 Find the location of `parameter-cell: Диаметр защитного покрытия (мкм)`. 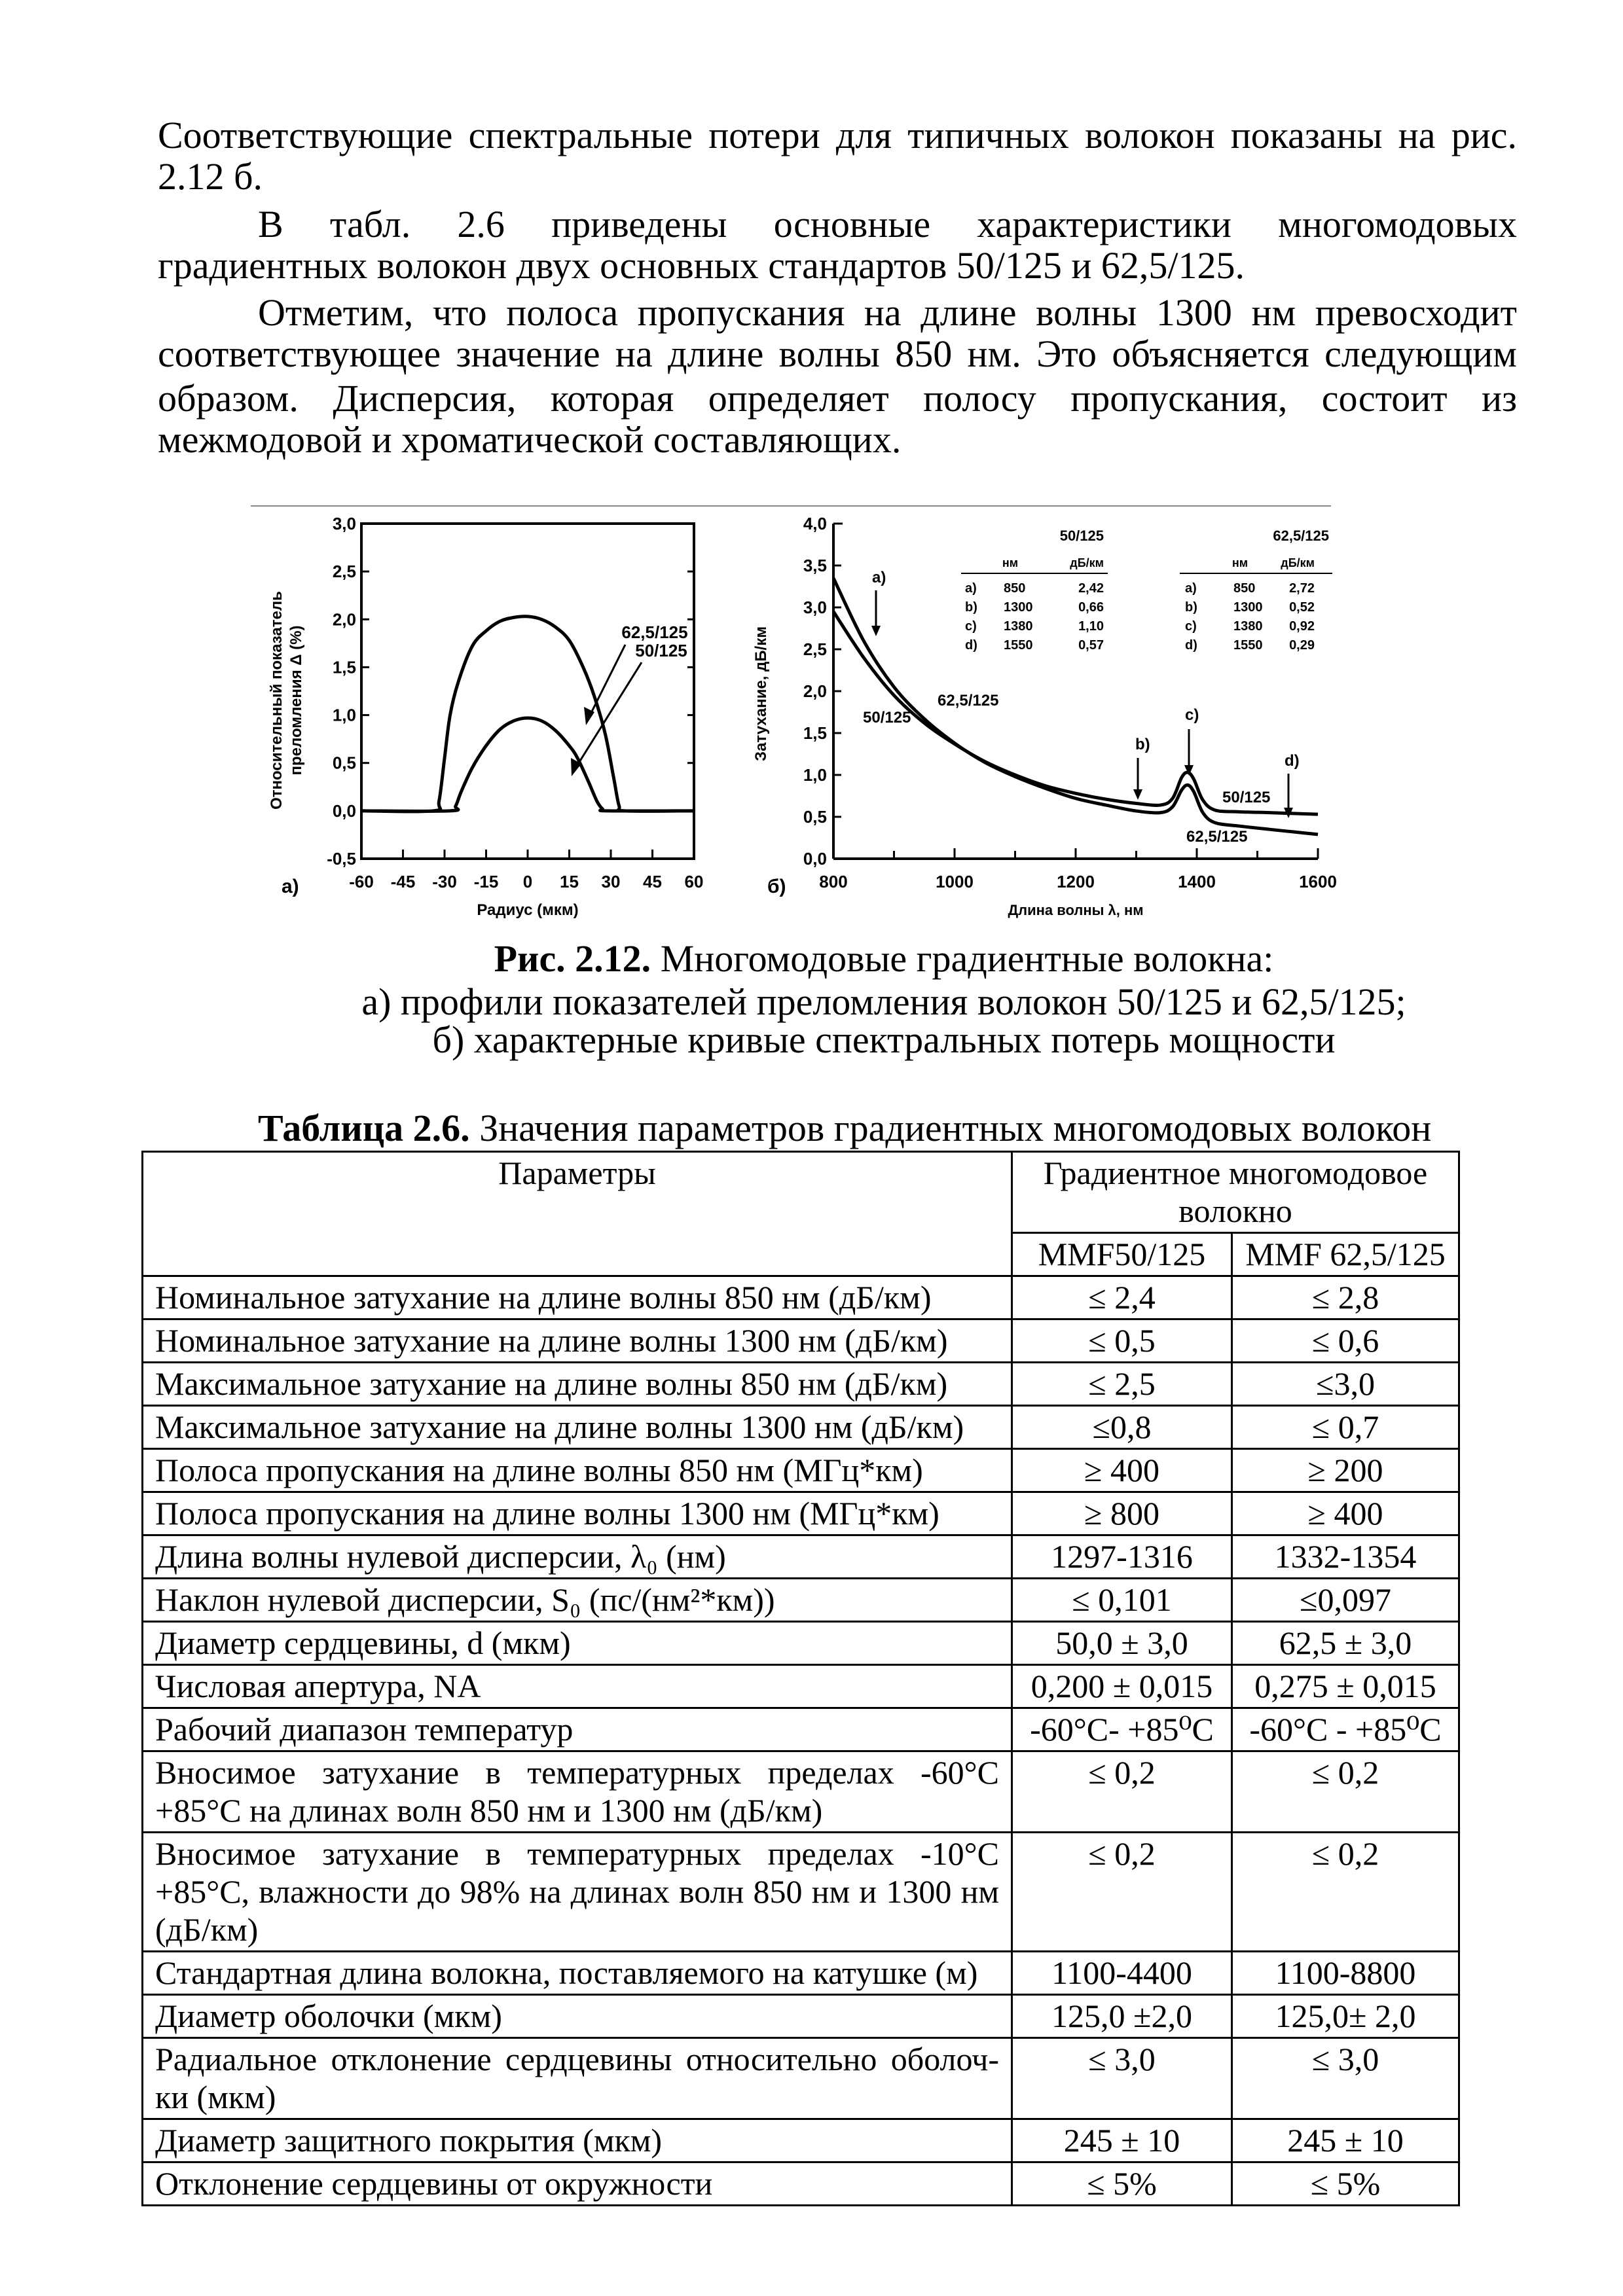

parameter-cell: Диаметр защитного покрытия (мкм) is located at coordinates (577, 2140).